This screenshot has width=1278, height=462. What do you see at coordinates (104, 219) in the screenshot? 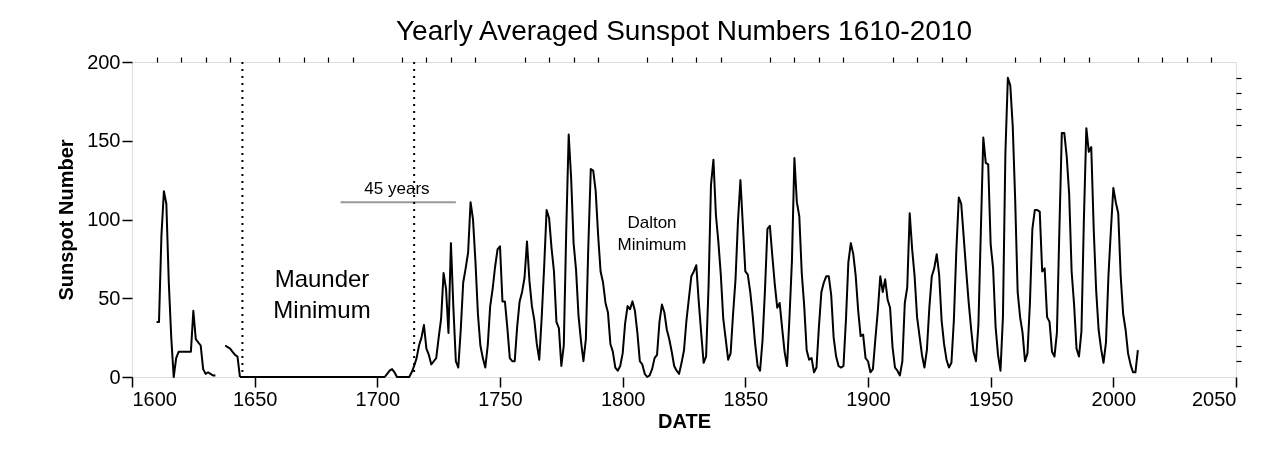
I see `y-tick-label: 100` at bounding box center [104, 219].